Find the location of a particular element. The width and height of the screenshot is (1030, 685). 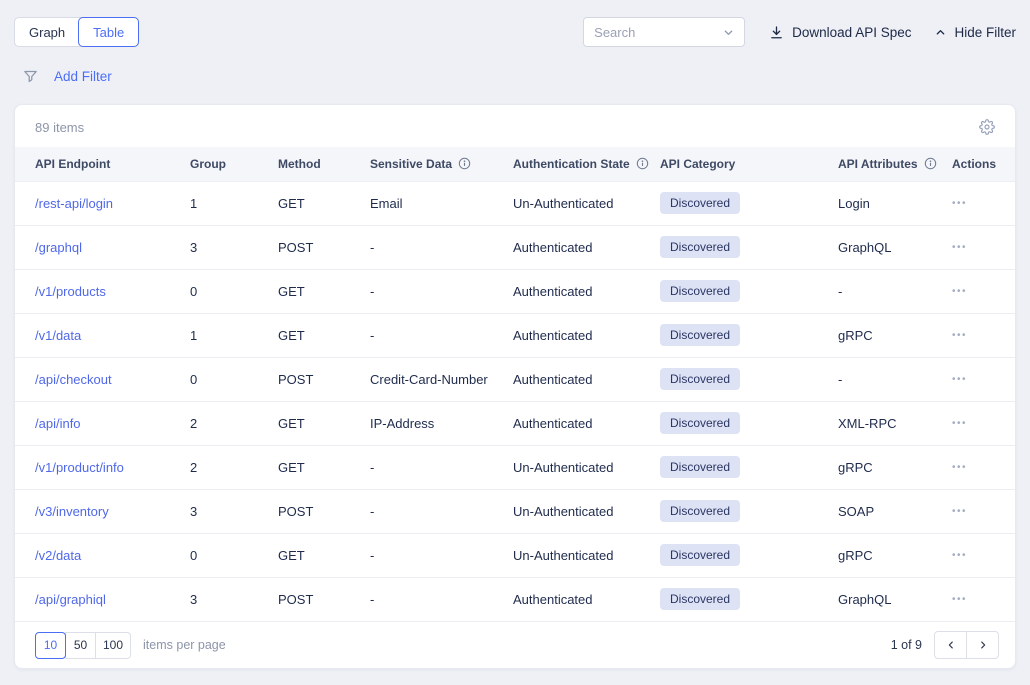

hide-filter-button: Hide Filter is located at coordinates (975, 32).